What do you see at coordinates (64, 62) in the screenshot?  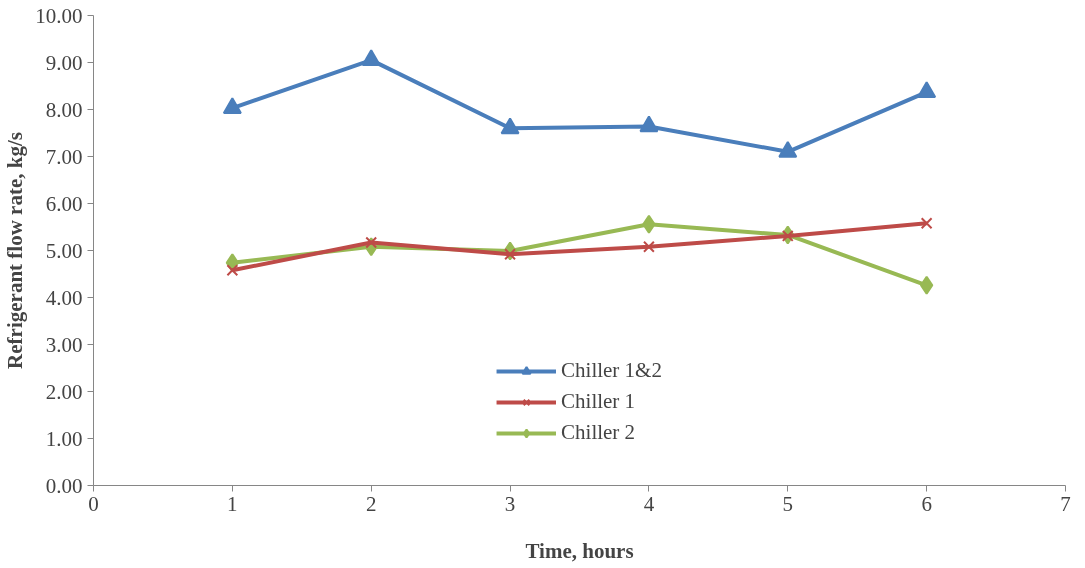 I see `y-tick-label: 9.00` at bounding box center [64, 62].